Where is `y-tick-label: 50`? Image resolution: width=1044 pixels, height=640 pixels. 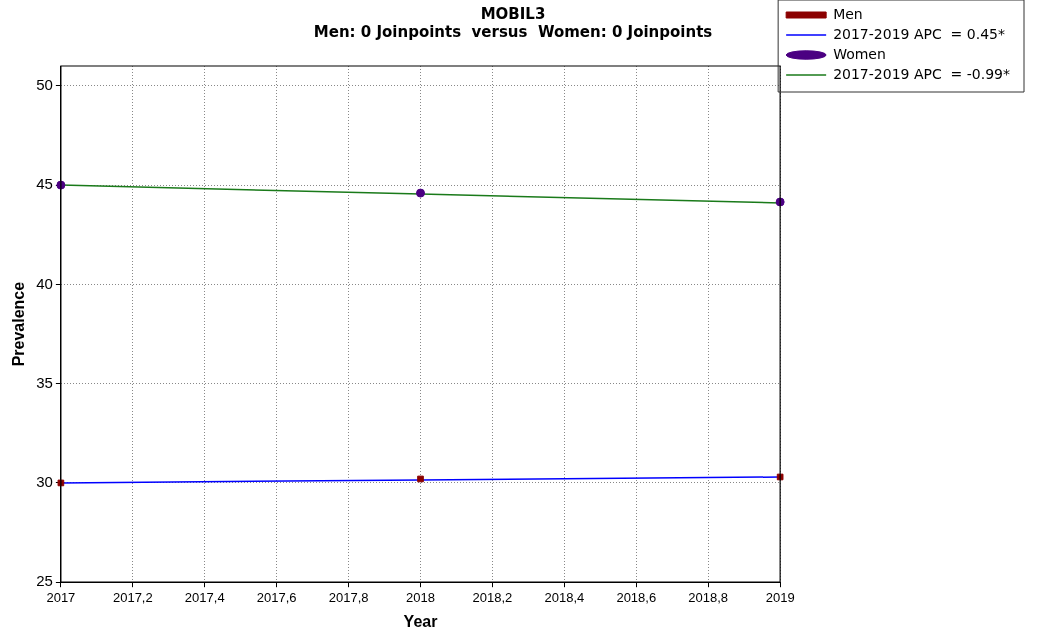
y-tick-label: 50 is located at coordinates (44, 84).